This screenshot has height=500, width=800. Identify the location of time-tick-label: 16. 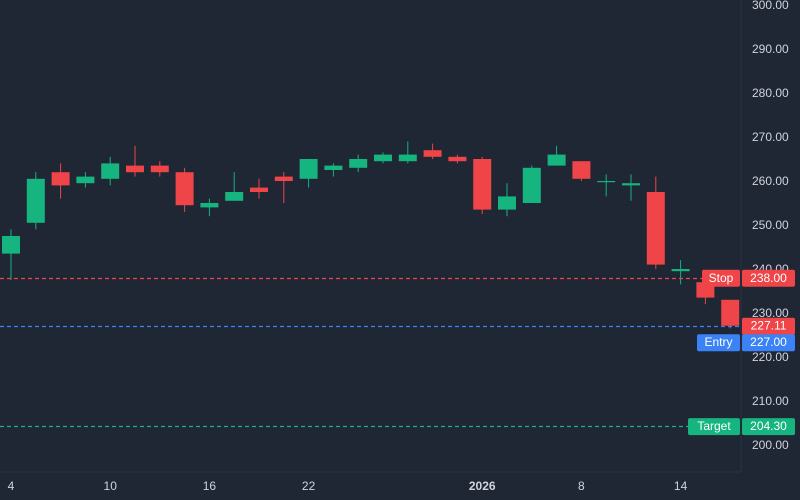
(210, 486).